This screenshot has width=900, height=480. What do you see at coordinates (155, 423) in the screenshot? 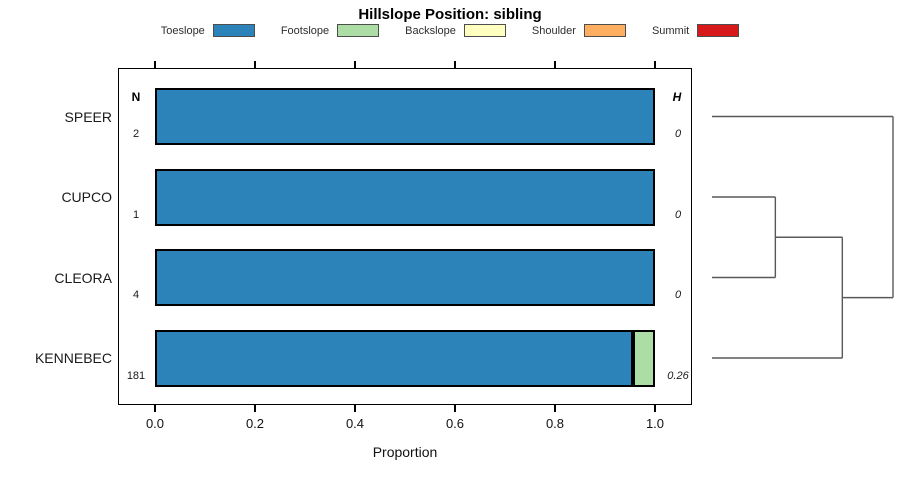
I see `x-tick-label: 0.0` at bounding box center [155, 423].